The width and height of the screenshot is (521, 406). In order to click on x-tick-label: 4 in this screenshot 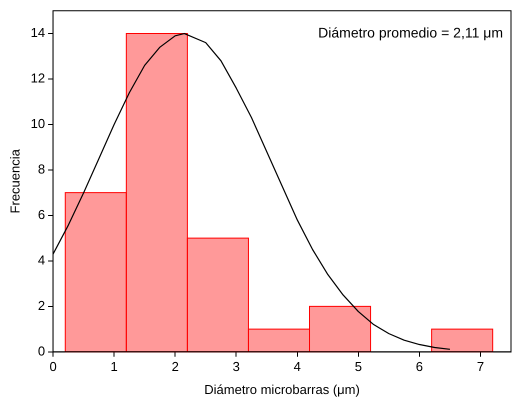, I will do `click(297, 366)`.